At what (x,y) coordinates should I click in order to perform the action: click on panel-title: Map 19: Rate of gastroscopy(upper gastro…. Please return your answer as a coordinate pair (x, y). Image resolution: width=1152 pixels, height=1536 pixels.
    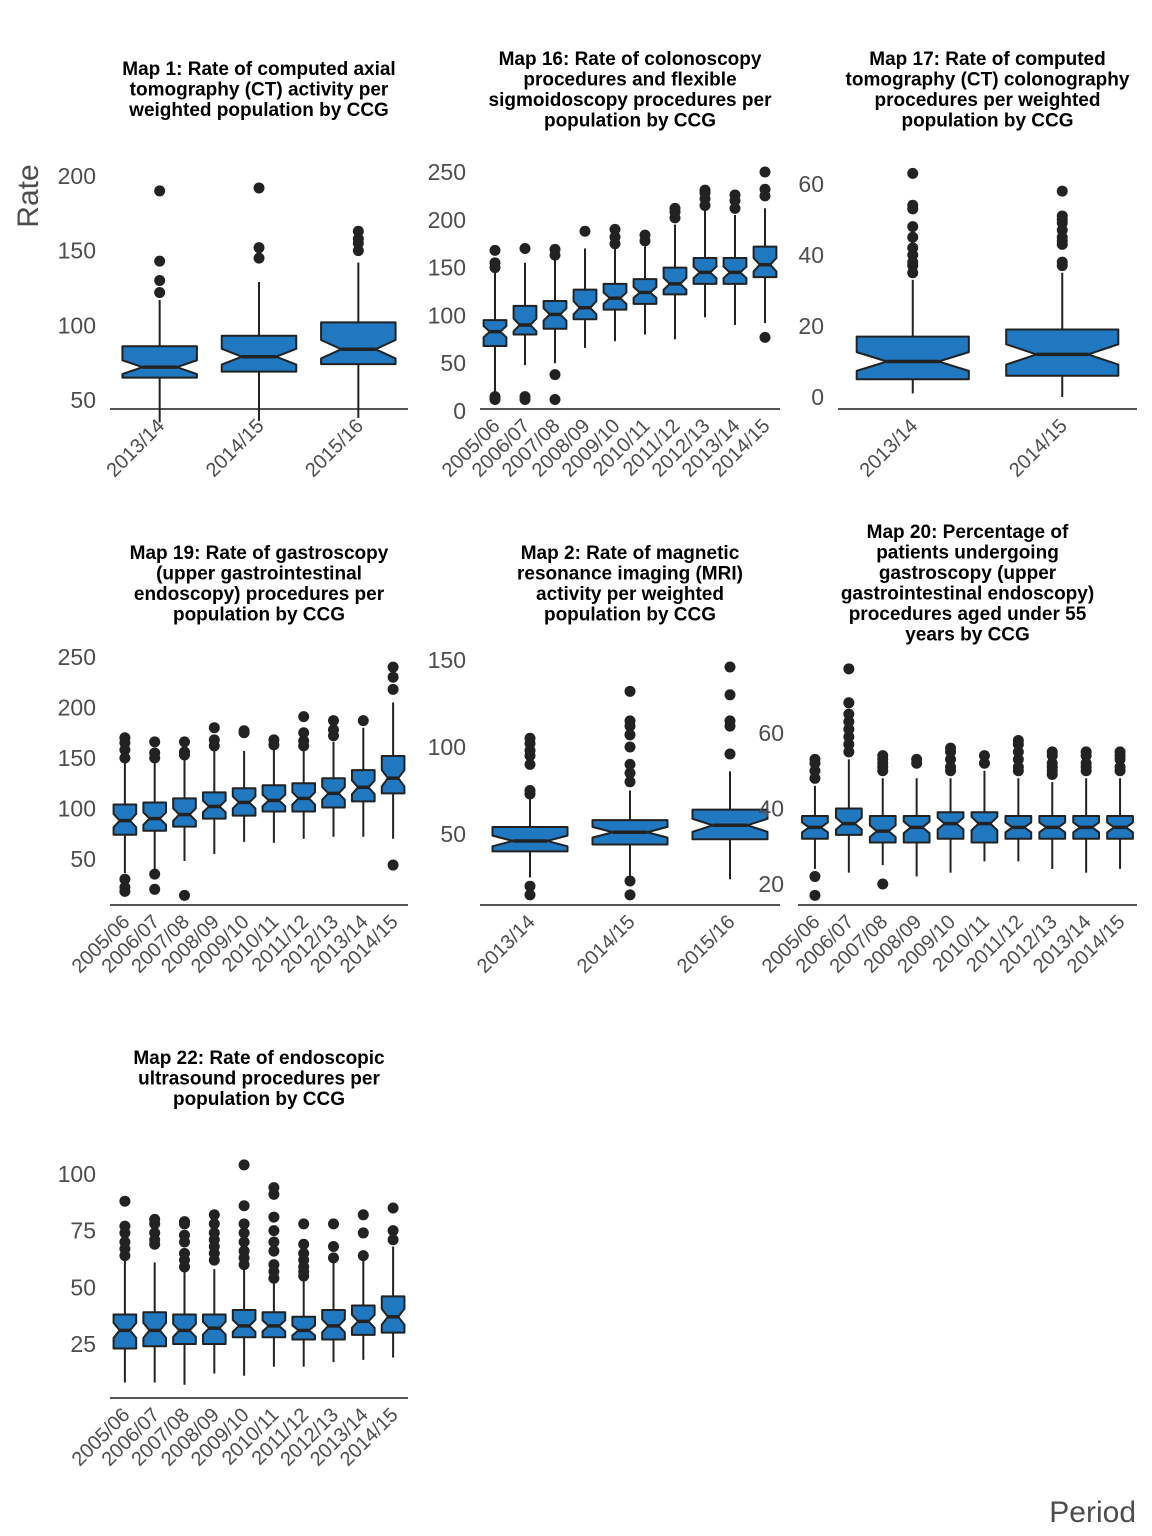
    Looking at the image, I should click on (259, 584).